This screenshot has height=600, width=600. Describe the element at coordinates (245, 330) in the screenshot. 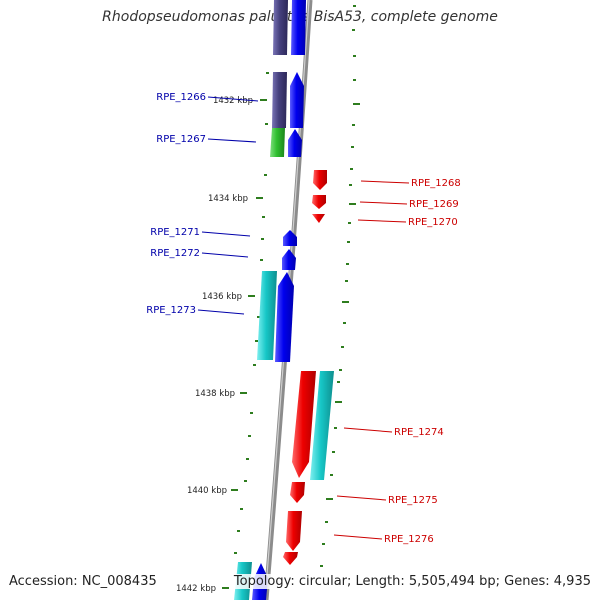

I see `tick-marks-left` at that location.